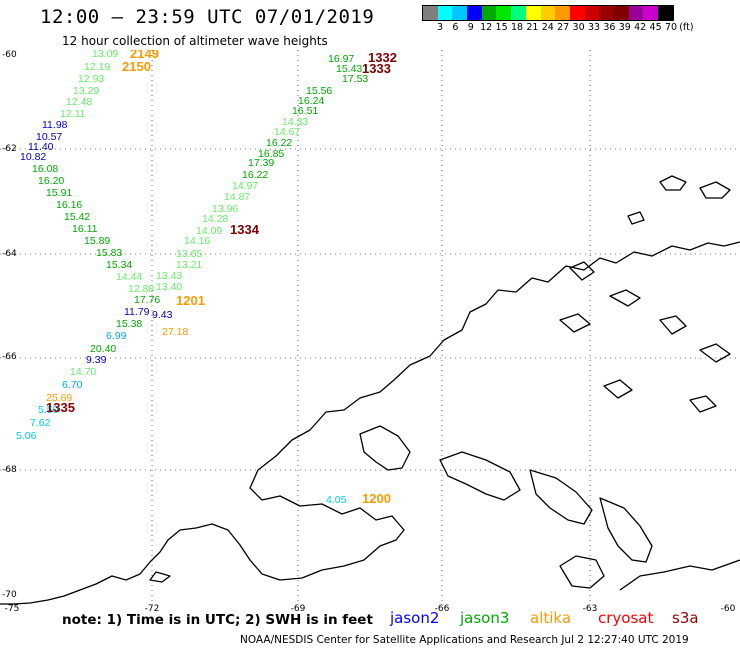 Image resolution: width=740 pixels, height=650 pixels. I want to click on legend-label: 39, so click(624, 27).